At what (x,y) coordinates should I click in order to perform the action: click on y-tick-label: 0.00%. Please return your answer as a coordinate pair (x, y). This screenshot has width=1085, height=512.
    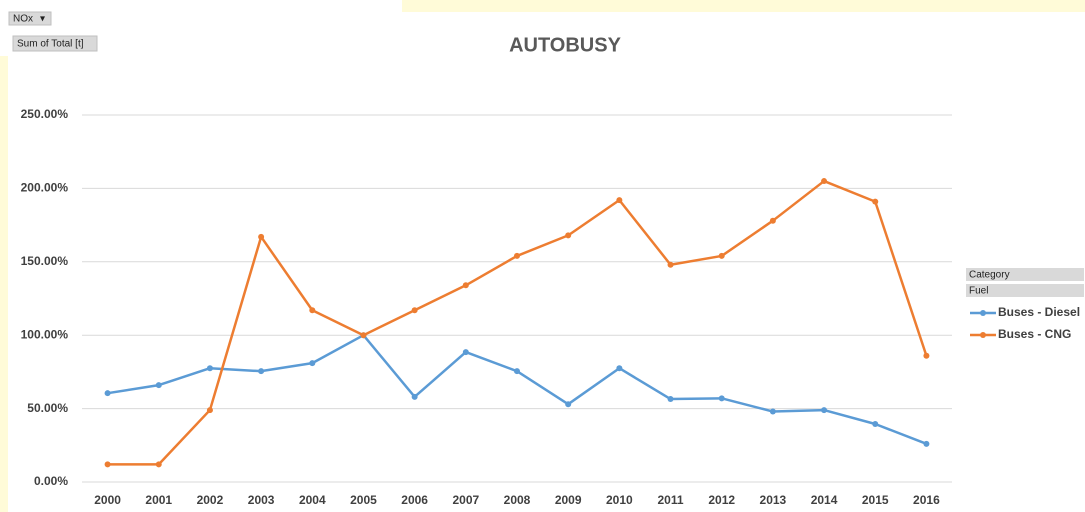
    Looking at the image, I should click on (51, 481).